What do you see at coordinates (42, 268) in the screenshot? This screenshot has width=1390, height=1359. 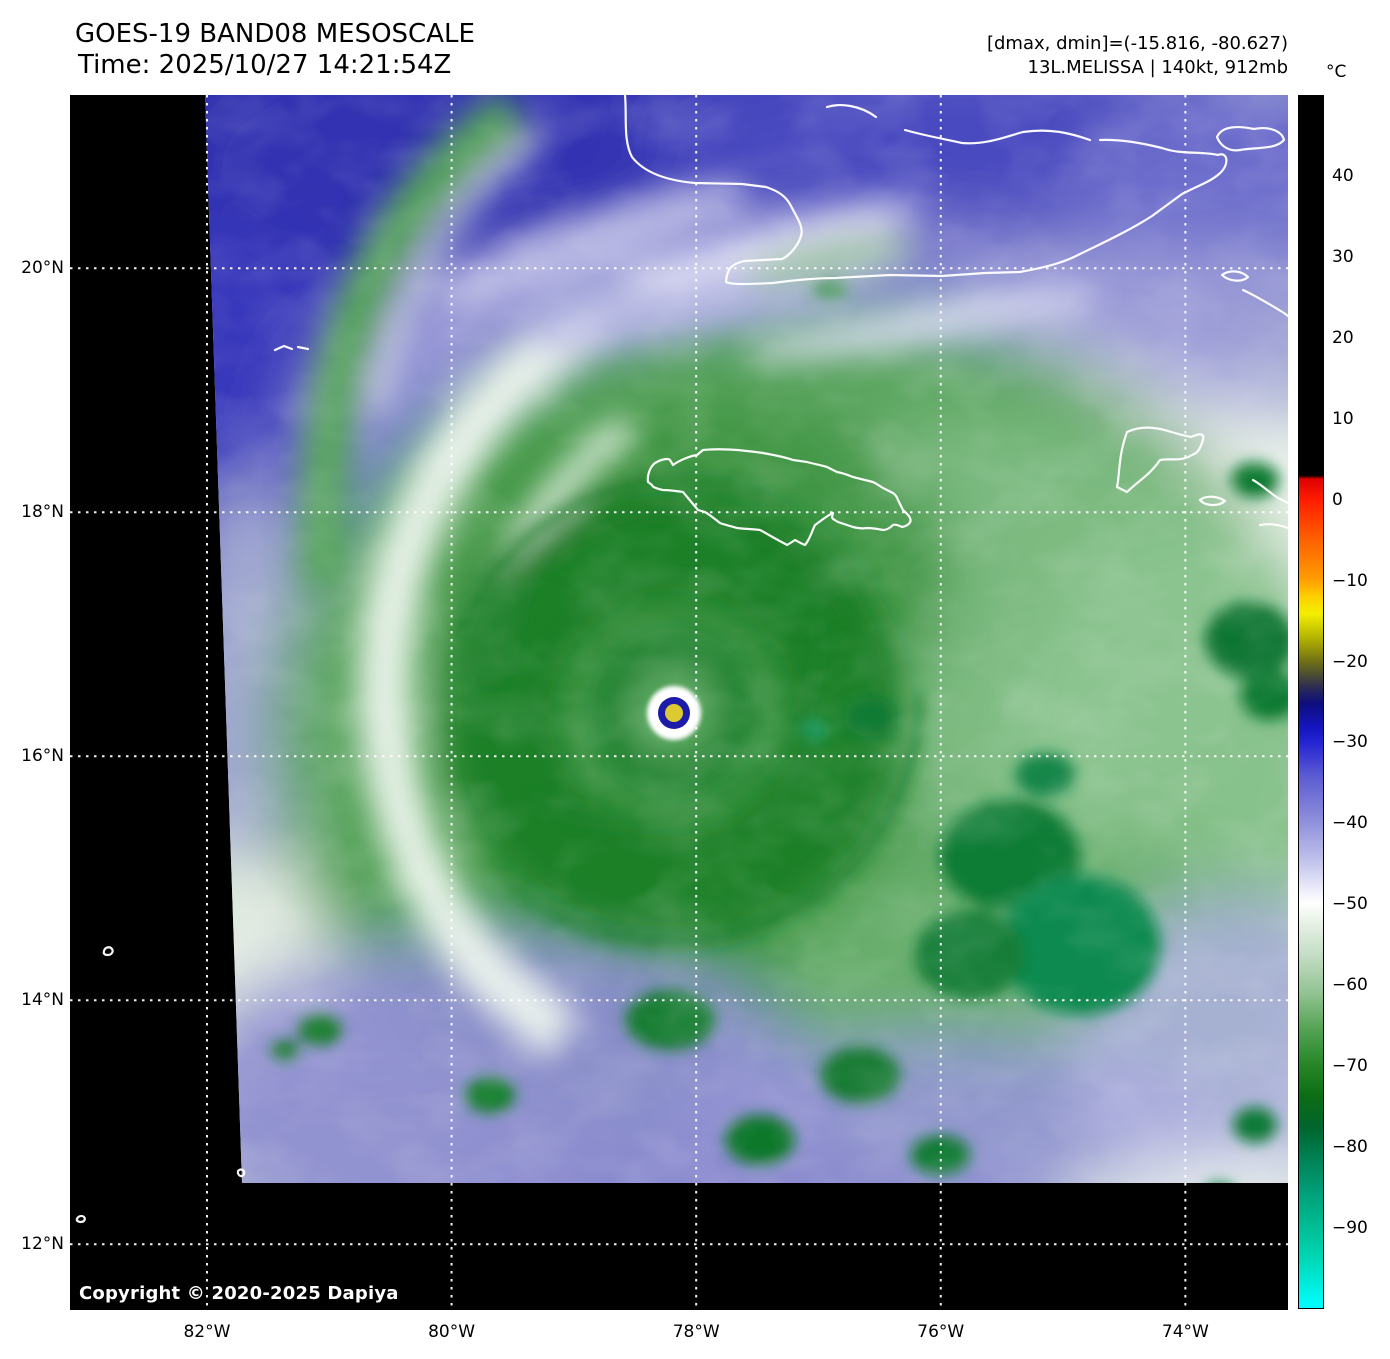 I see `lat-tick-label: 20°N` at bounding box center [42, 268].